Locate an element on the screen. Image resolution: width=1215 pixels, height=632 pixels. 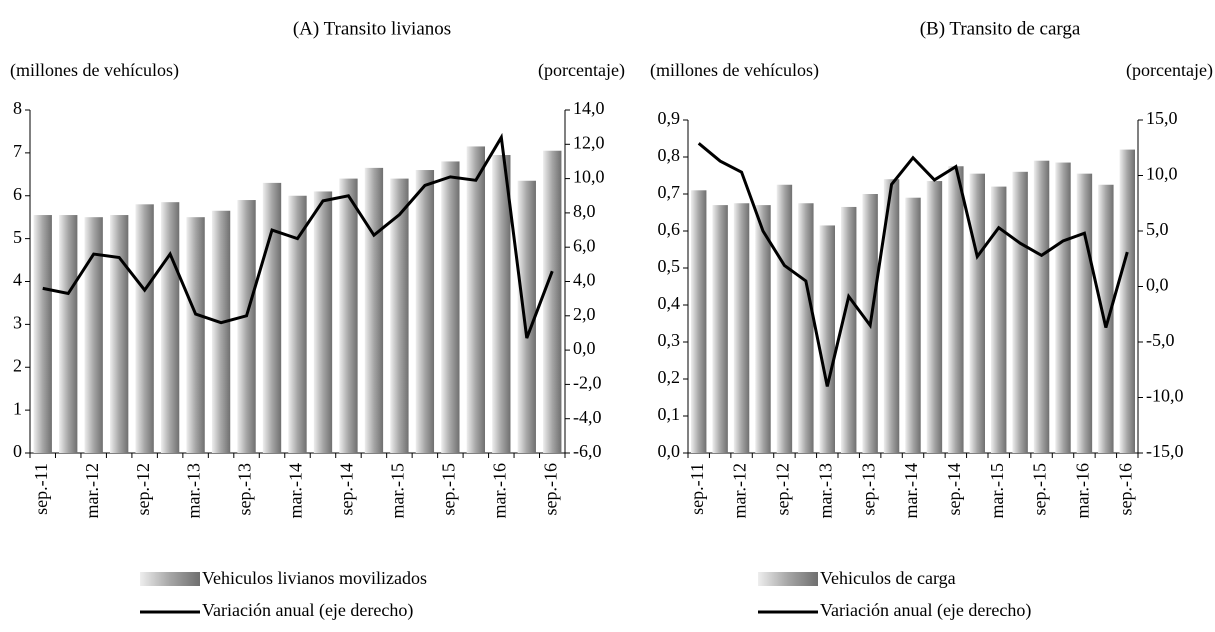
y-tick-label: 0,2 is located at coordinates (669, 377).